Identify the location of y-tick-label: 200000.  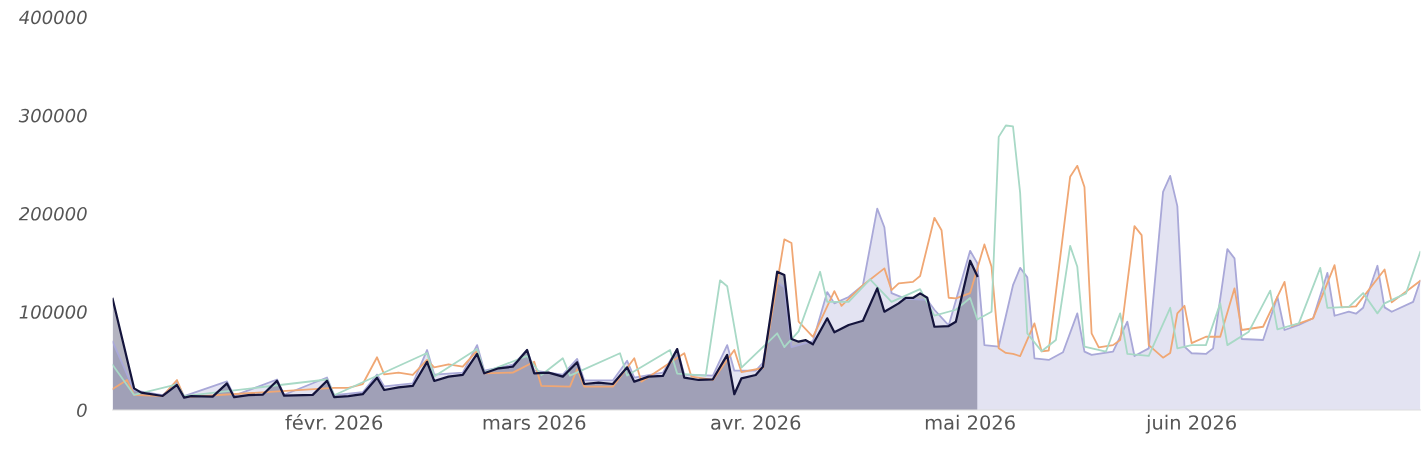
(52, 213).